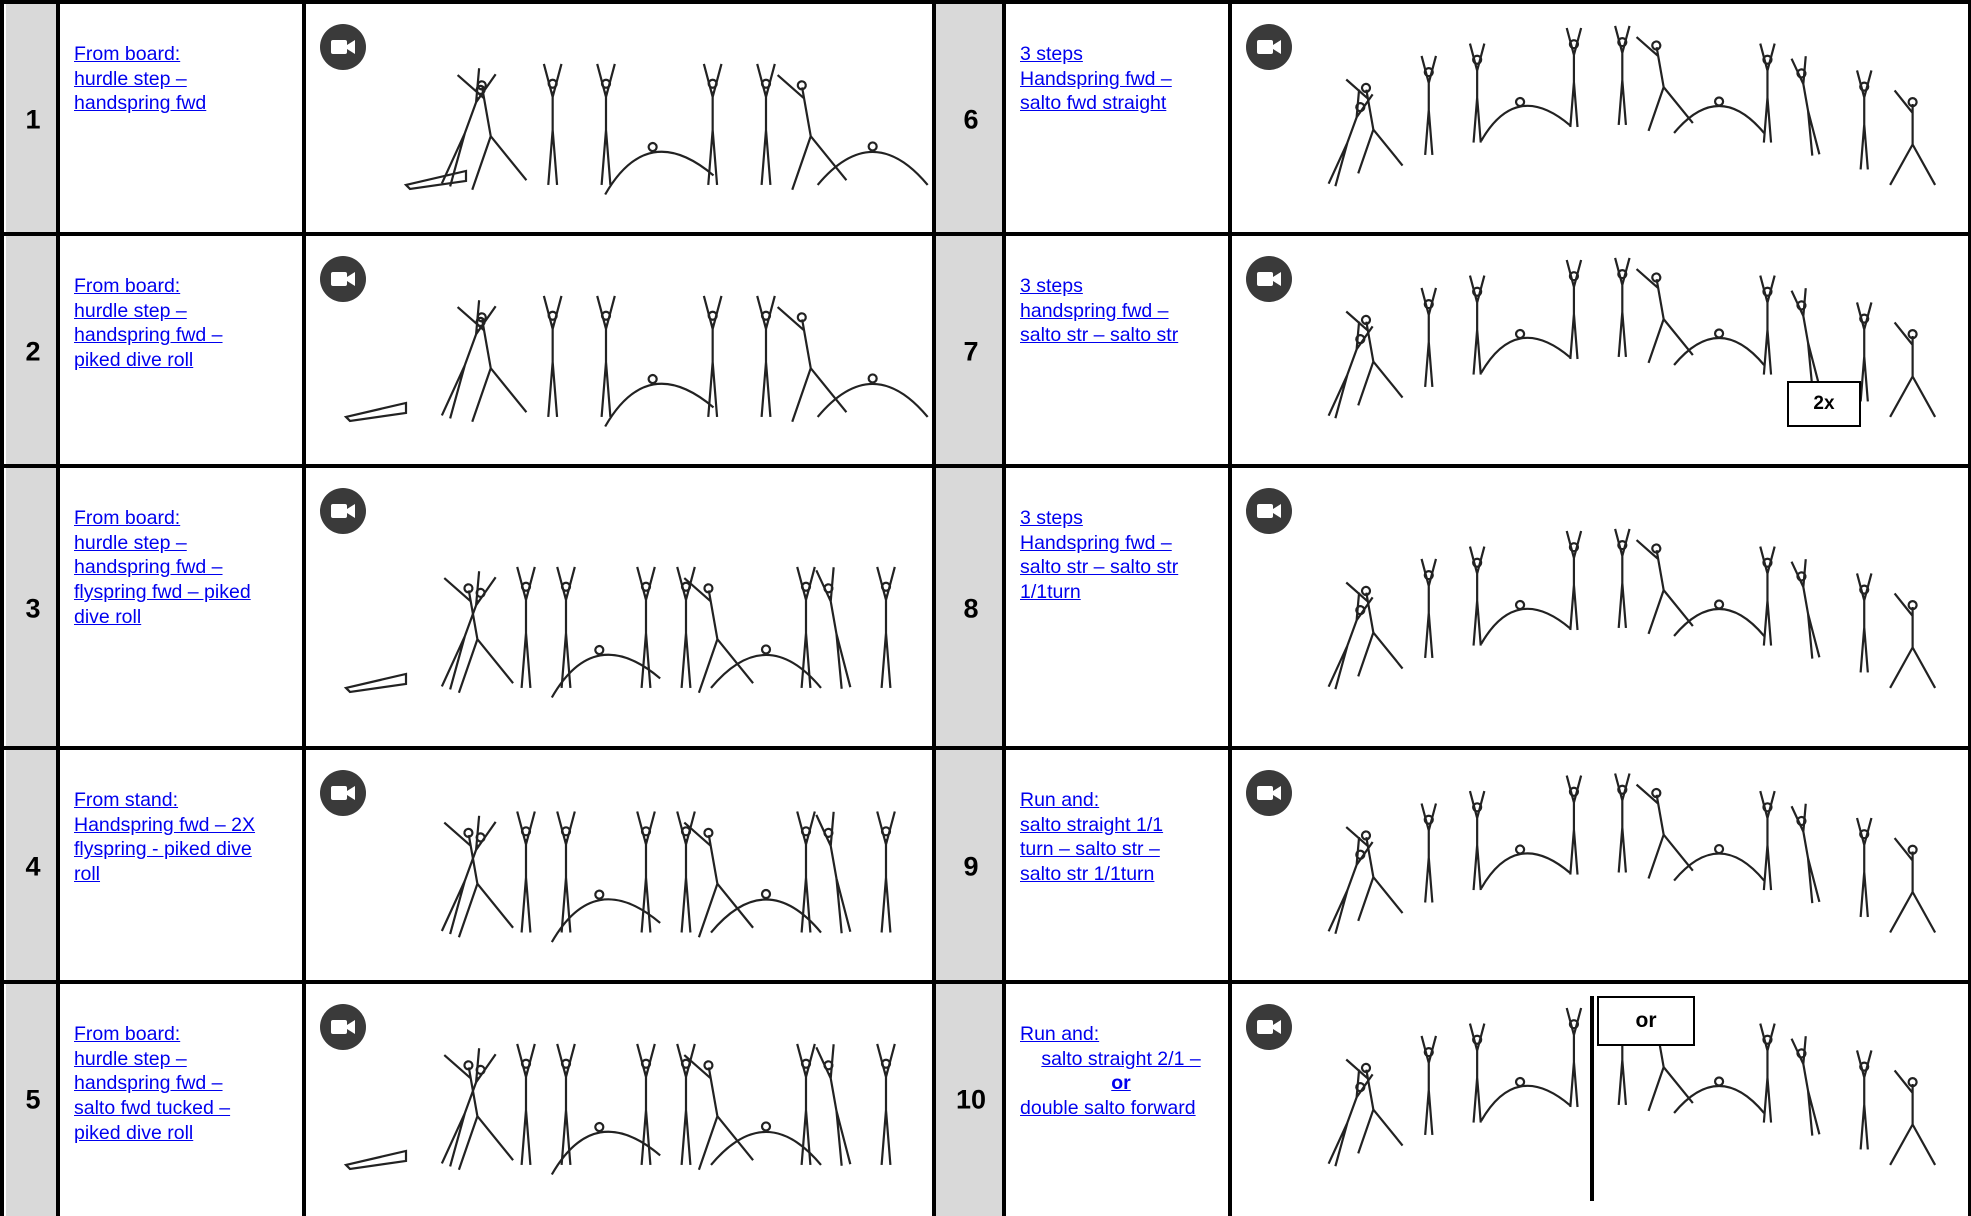 The height and width of the screenshot is (1216, 1971). What do you see at coordinates (33, 608) in the screenshot?
I see `exercise-number: 3` at bounding box center [33, 608].